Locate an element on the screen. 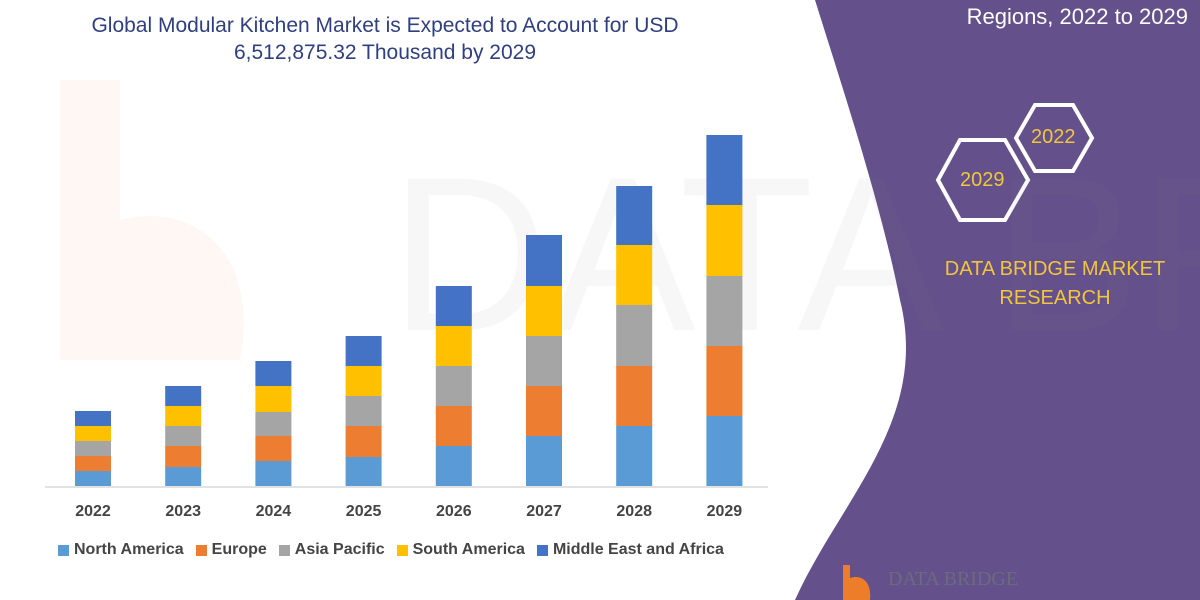 This screenshot has width=1200, height=600. bar-2025-south-america is located at coordinates (363, 381).